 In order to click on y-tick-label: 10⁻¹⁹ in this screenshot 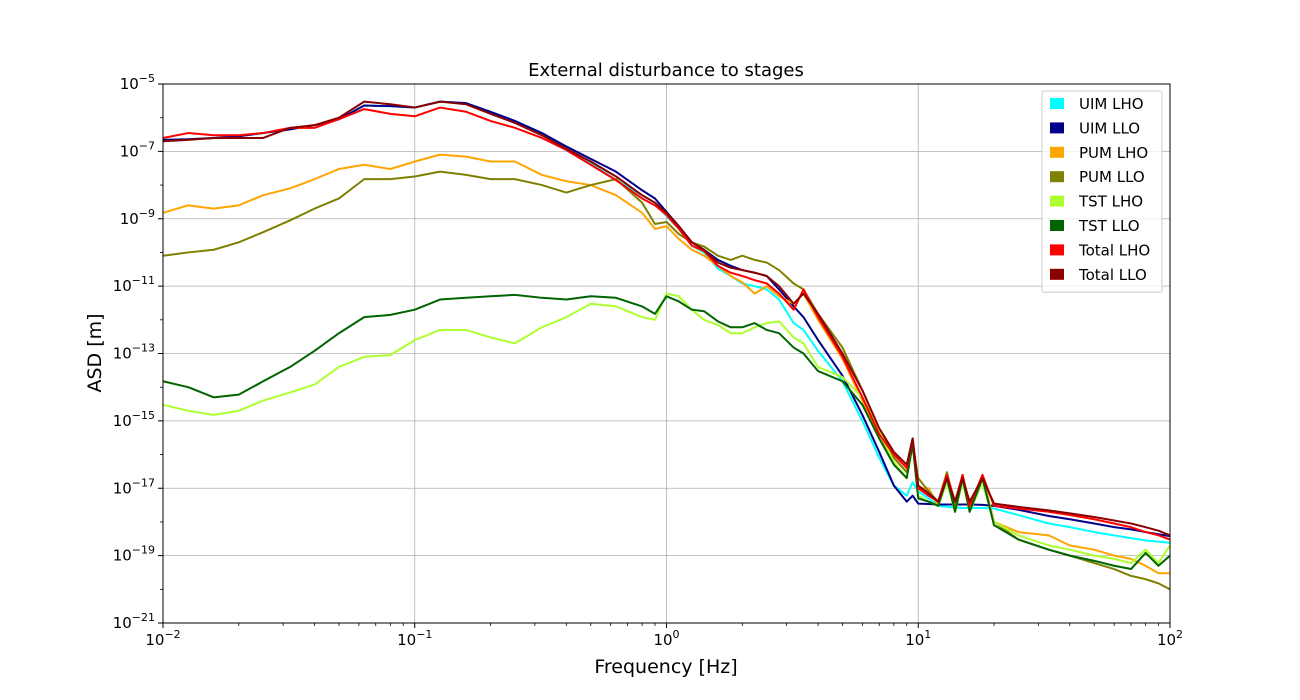, I will do `click(134, 554)`.